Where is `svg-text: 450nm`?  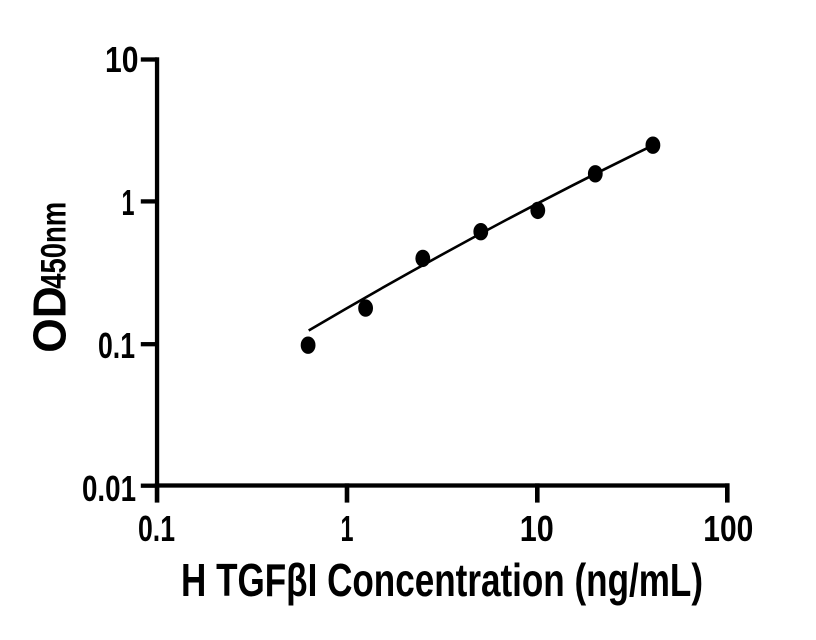 svg-text: 450nm is located at coordinates (53, 245).